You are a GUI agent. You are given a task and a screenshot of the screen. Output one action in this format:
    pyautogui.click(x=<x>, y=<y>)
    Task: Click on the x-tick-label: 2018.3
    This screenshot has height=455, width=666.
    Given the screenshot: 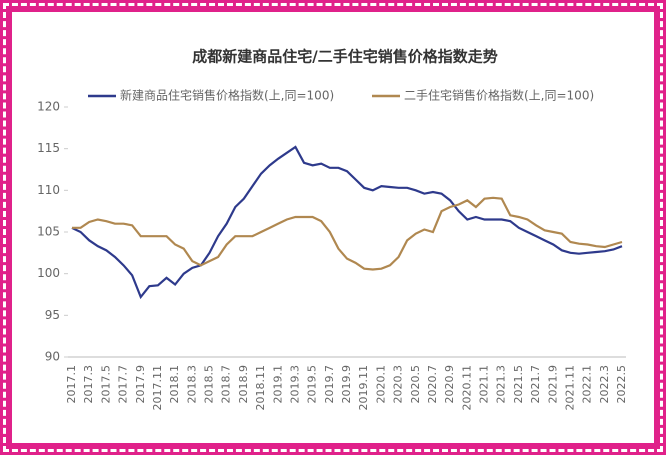 What is the action you would take?
    pyautogui.click(x=191, y=384)
    